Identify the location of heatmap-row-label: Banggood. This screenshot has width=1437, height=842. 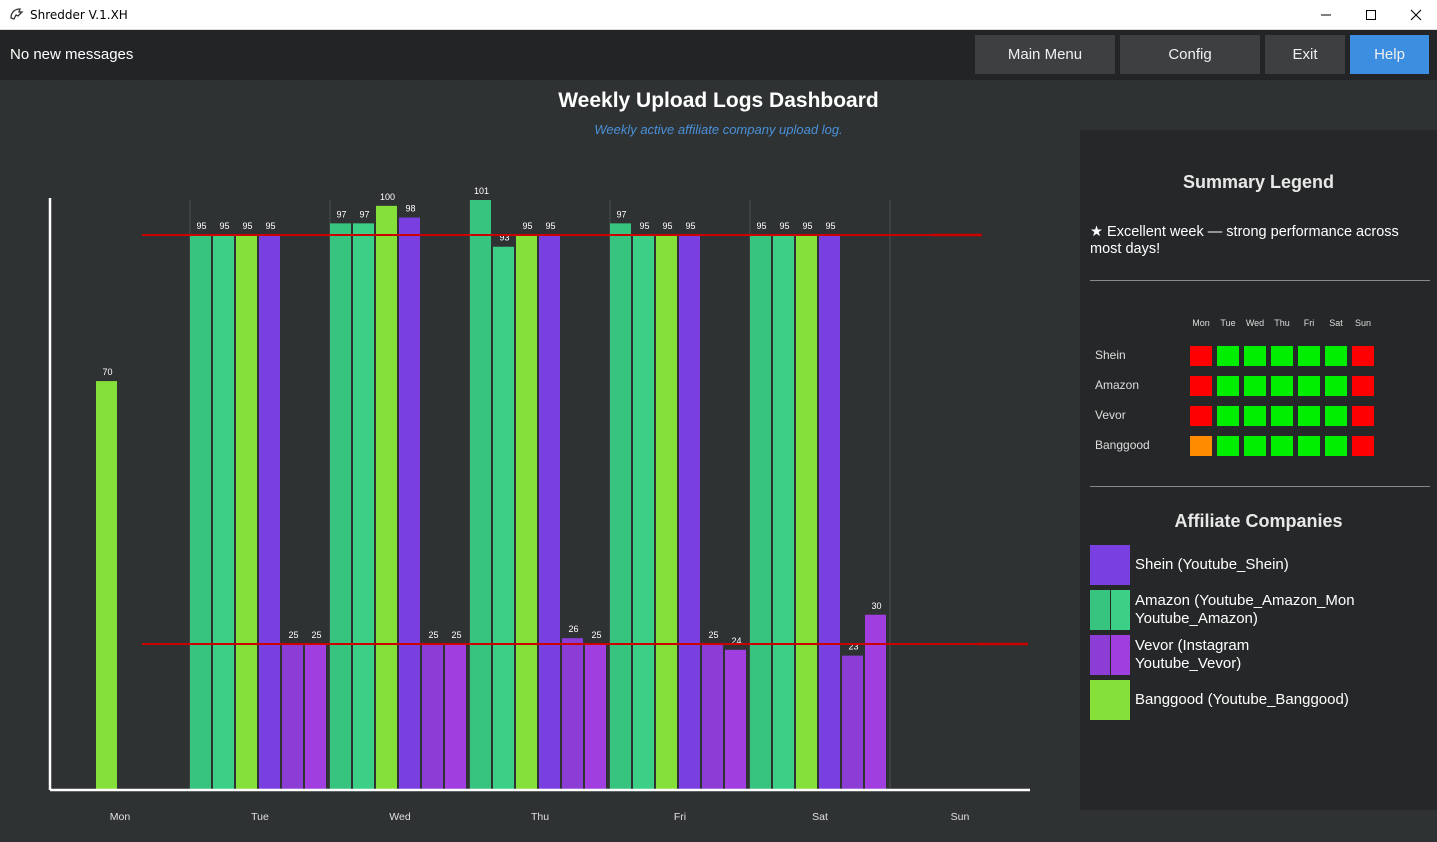
(1122, 445).